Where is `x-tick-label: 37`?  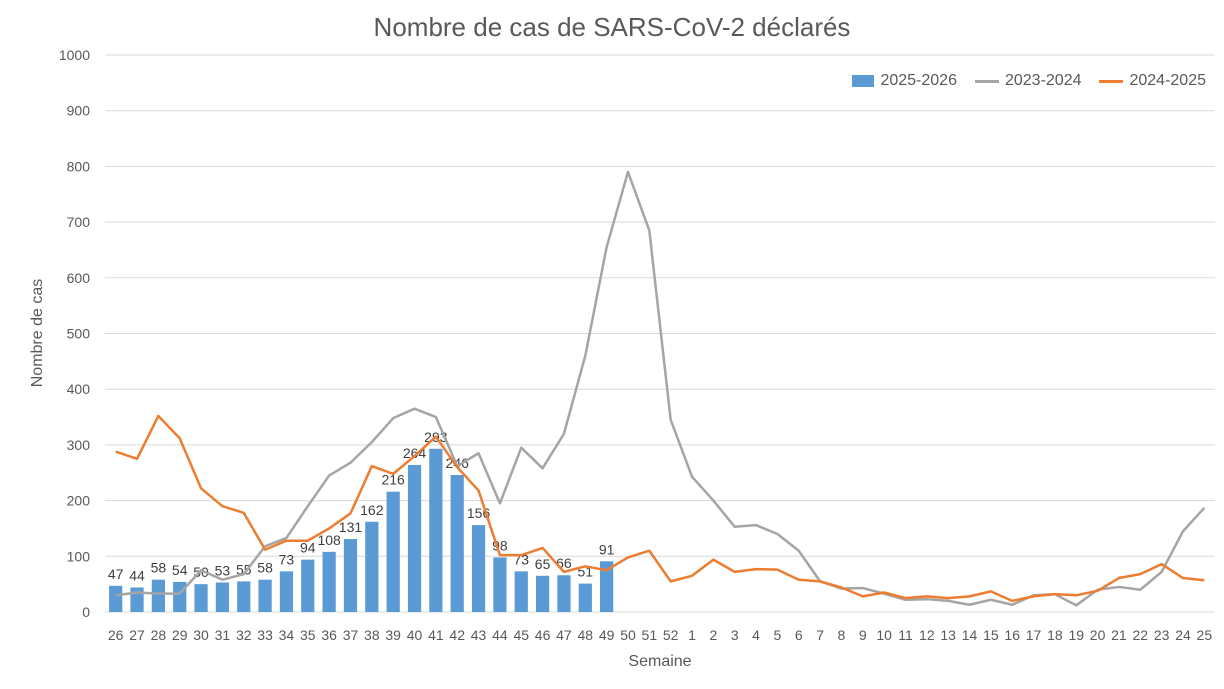 x-tick-label: 37 is located at coordinates (351, 635).